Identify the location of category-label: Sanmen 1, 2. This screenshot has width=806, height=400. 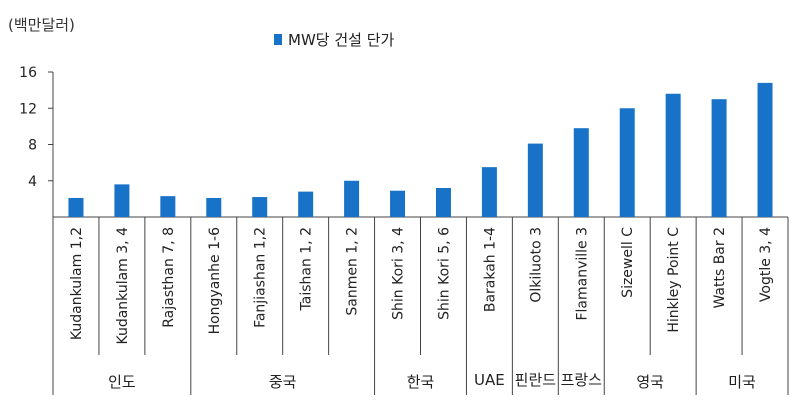
(353, 271).